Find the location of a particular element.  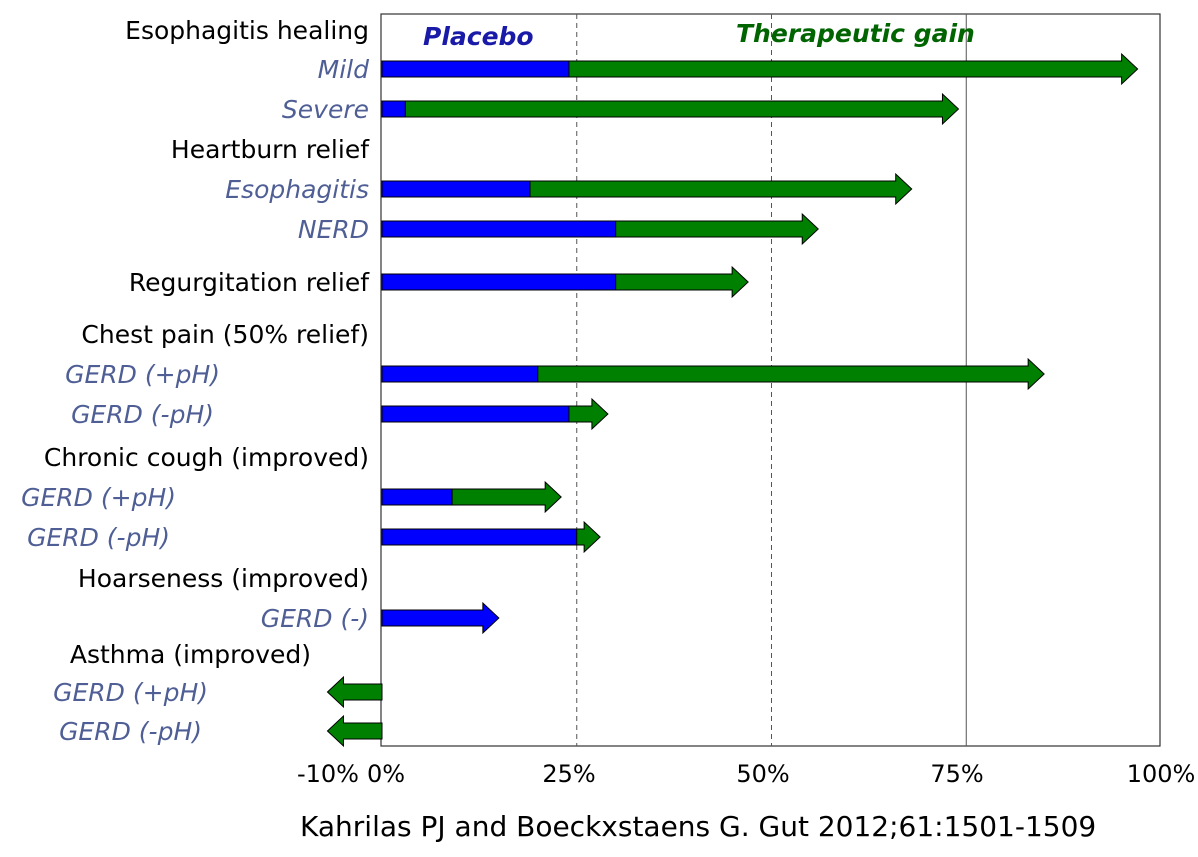

x-tick-label: -10% is located at coordinates (328, 774).